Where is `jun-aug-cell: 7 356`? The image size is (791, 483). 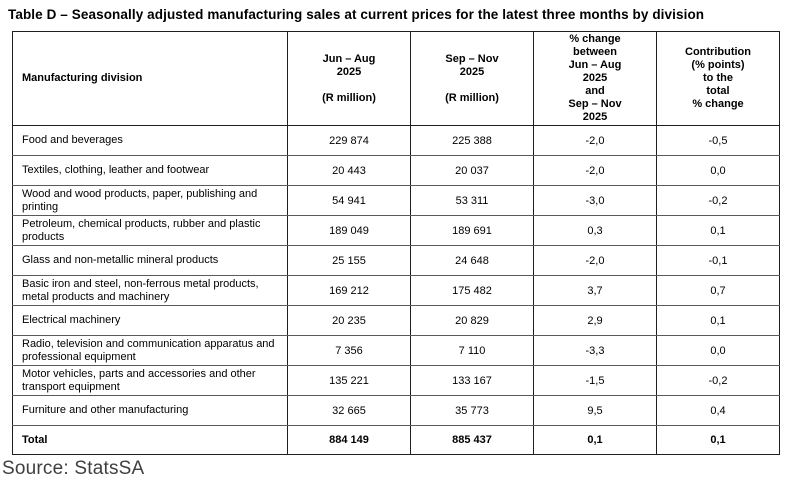
jun-aug-cell: 7 356 is located at coordinates (349, 350).